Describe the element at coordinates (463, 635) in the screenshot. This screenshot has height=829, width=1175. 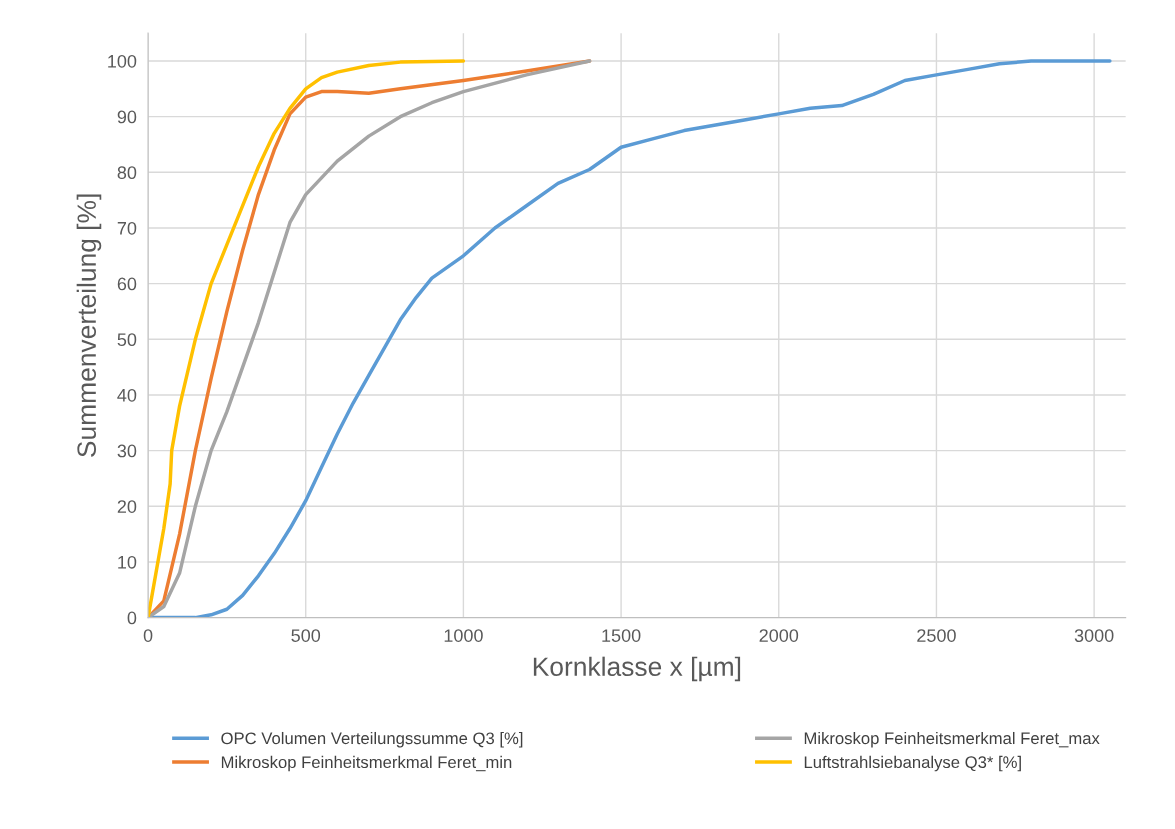
I see `x-tick-label: 1000` at that location.